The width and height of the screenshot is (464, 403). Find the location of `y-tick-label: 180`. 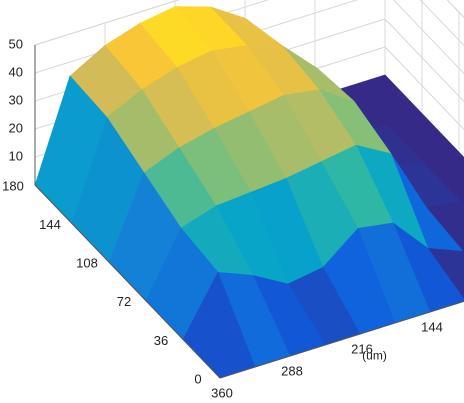

y-tick-label: 180 is located at coordinates (13, 185).